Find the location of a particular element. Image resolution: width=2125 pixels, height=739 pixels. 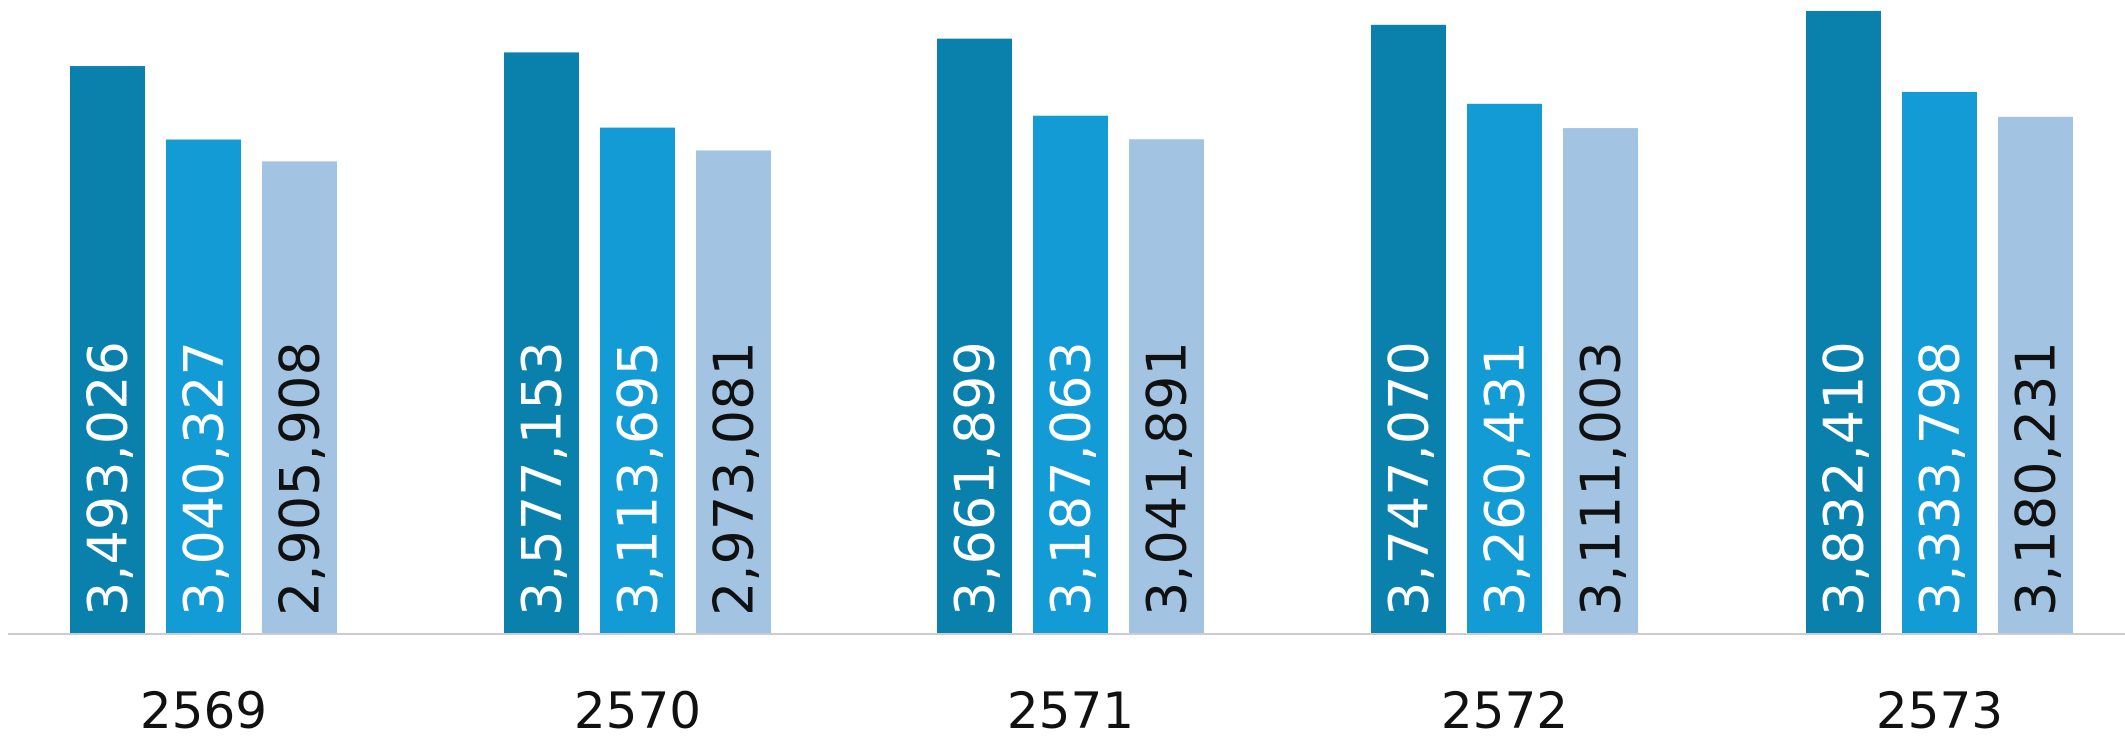

bar-value-label-2571-series-2: 3,187,063 is located at coordinates (1071, 478).